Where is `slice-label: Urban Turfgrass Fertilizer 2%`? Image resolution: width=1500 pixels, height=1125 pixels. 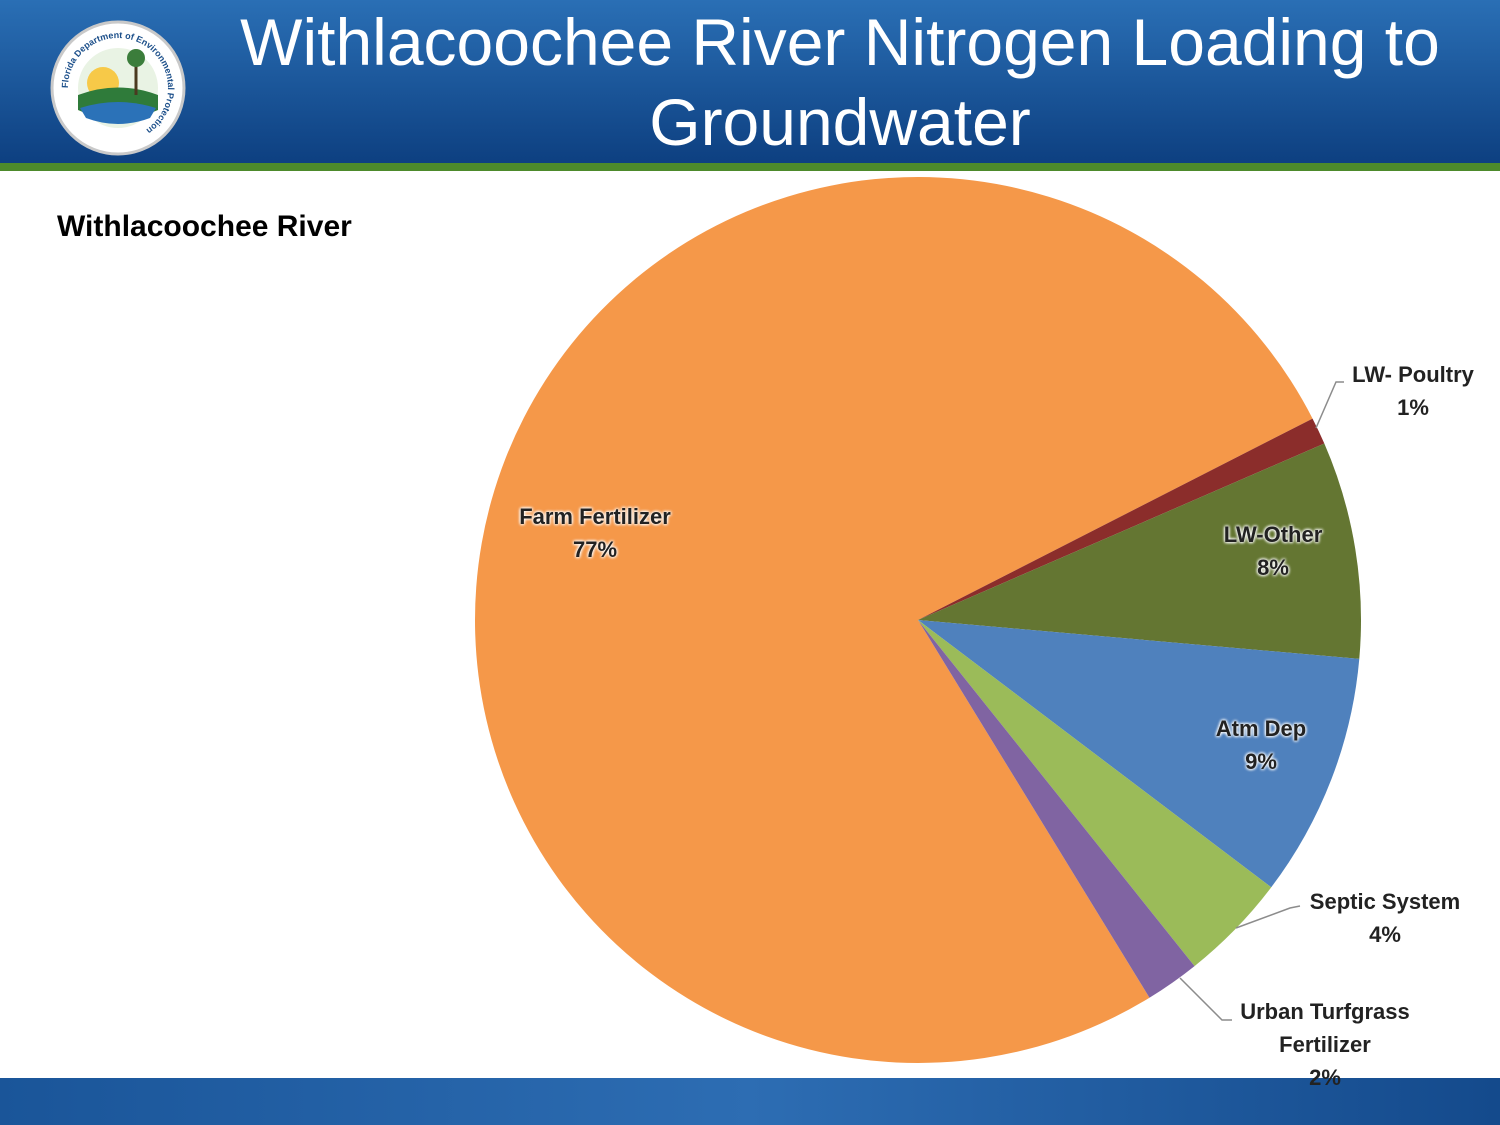 slice-label: Urban Turfgrass Fertilizer 2% is located at coordinates (1325, 1044).